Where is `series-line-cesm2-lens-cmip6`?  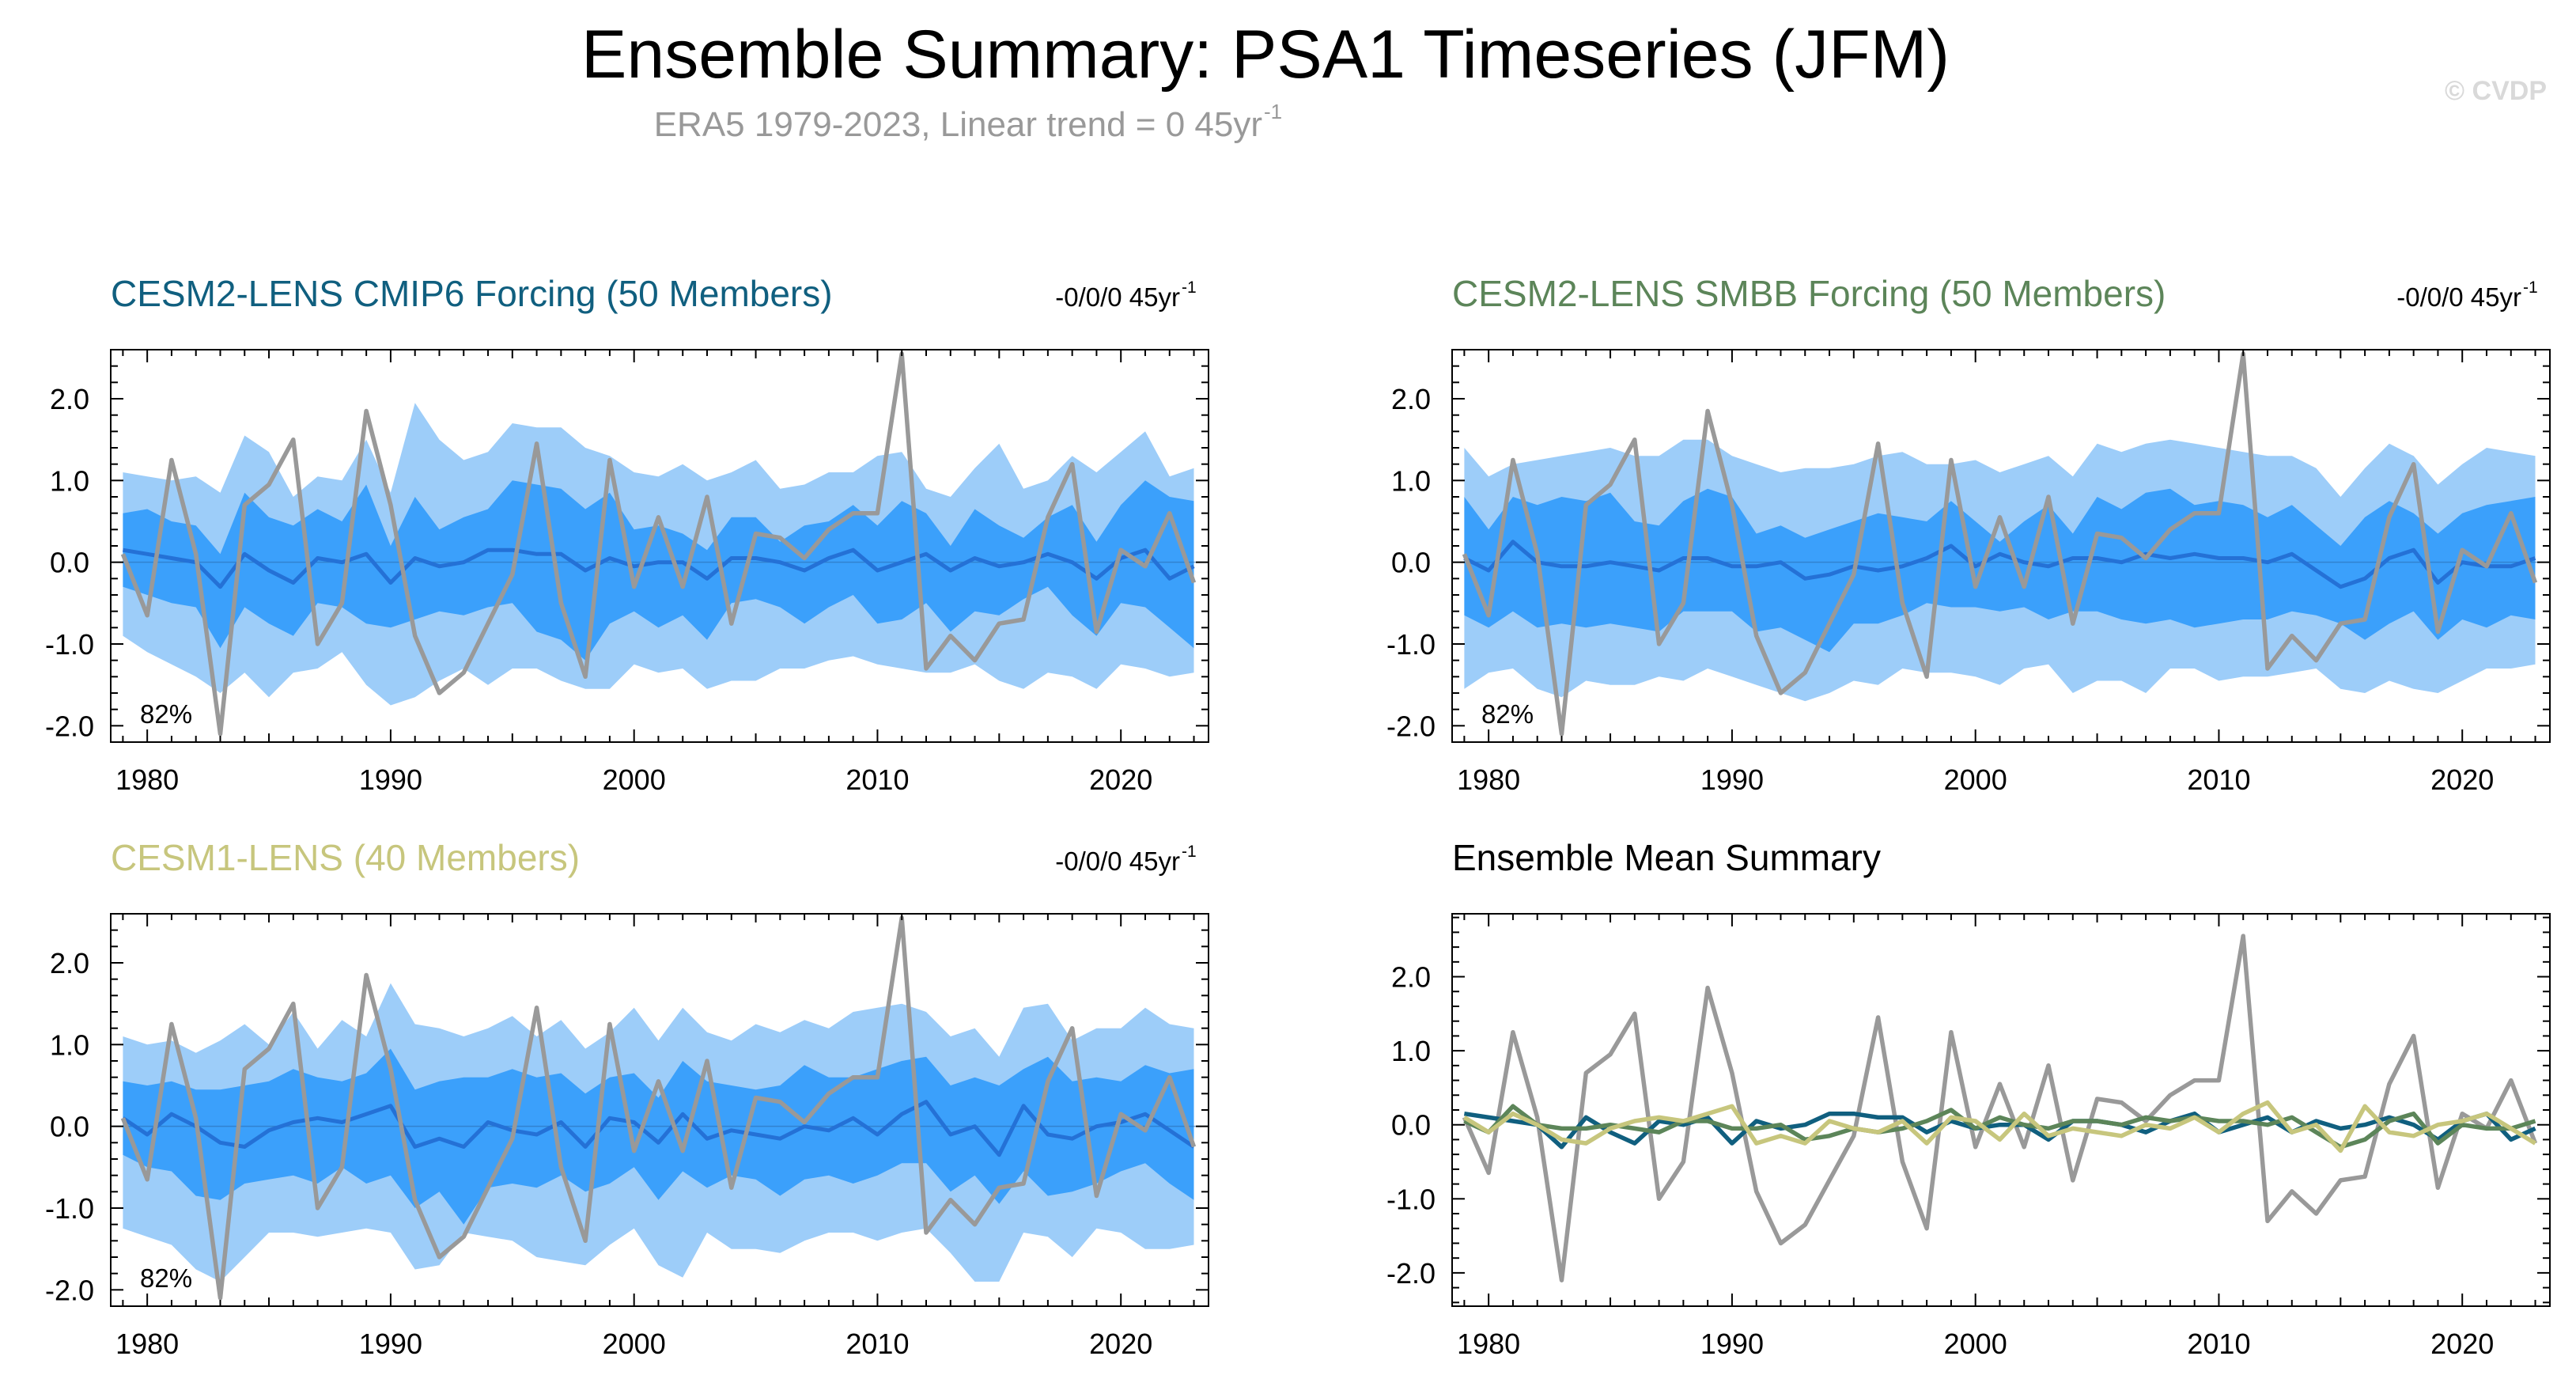
series-line-cesm2-lens-cmip6 is located at coordinates (2000, 1130).